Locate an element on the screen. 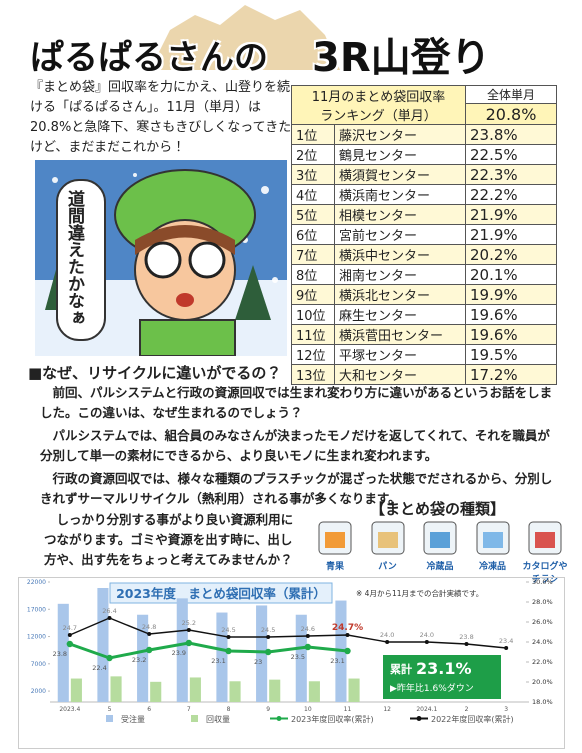 This screenshot has width=582, height=753. data-label: 23 is located at coordinates (258, 662).